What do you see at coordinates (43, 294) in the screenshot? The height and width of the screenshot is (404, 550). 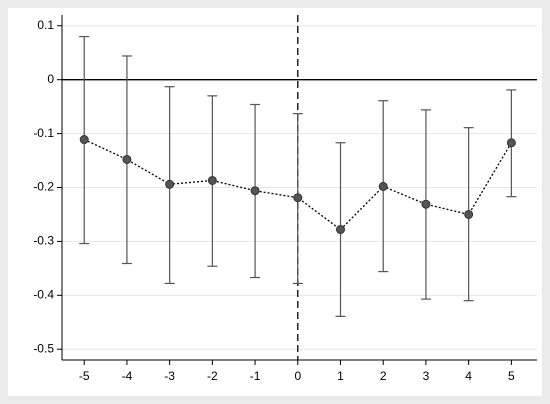 I see `y-tick-label: -0.4` at bounding box center [43, 294].